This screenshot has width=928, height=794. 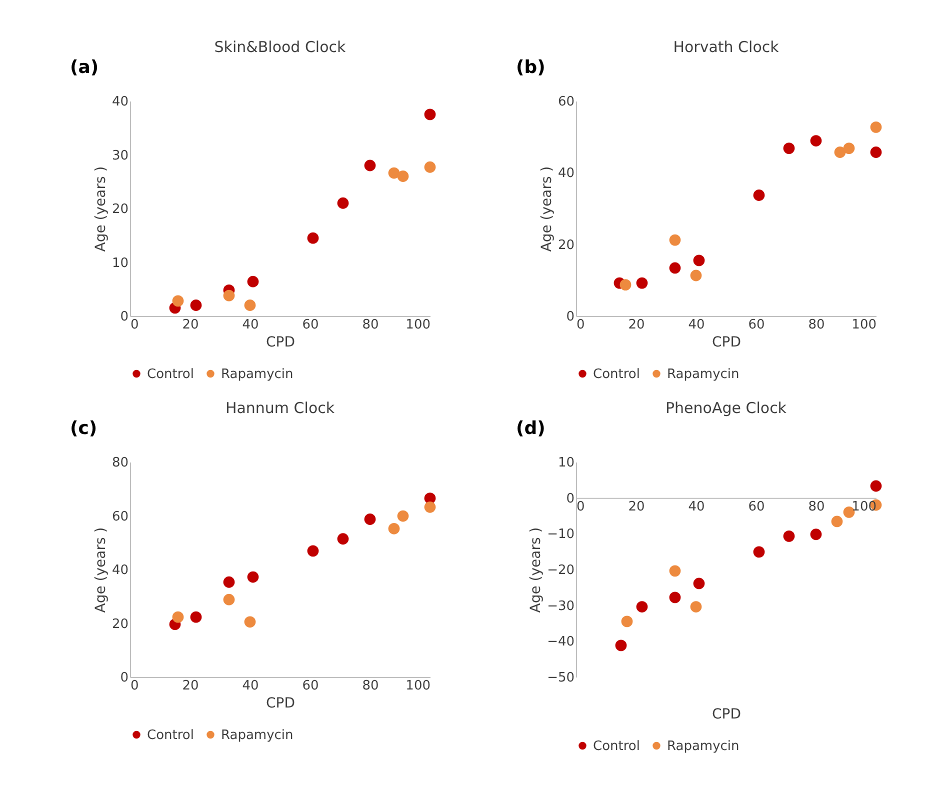 I want to click on y-tick-label: 40, so click(x=120, y=570).